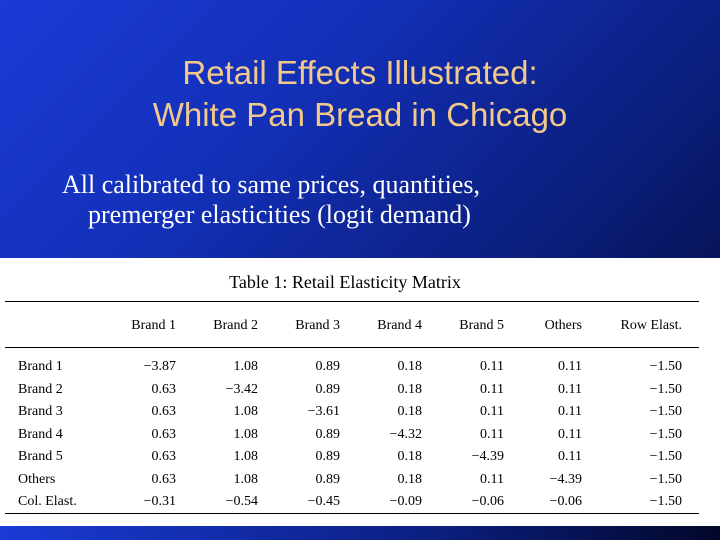 The width and height of the screenshot is (720, 540). Describe the element at coordinates (37, 479) in the screenshot. I see `row-label: Others` at that location.